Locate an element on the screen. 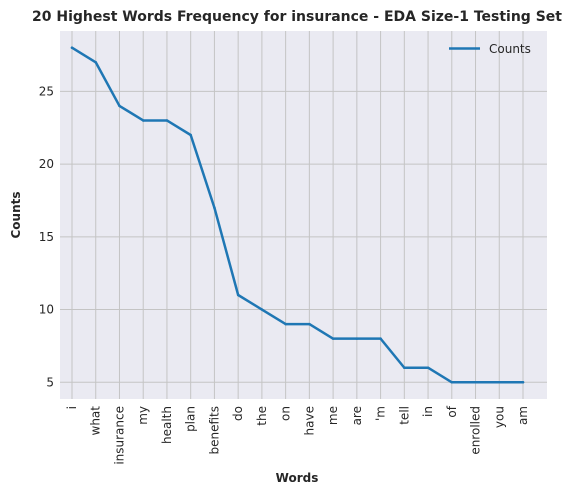 Image resolution: width=575 pixels, height=494 pixels. legend: Counts is located at coordinates (490, 49).